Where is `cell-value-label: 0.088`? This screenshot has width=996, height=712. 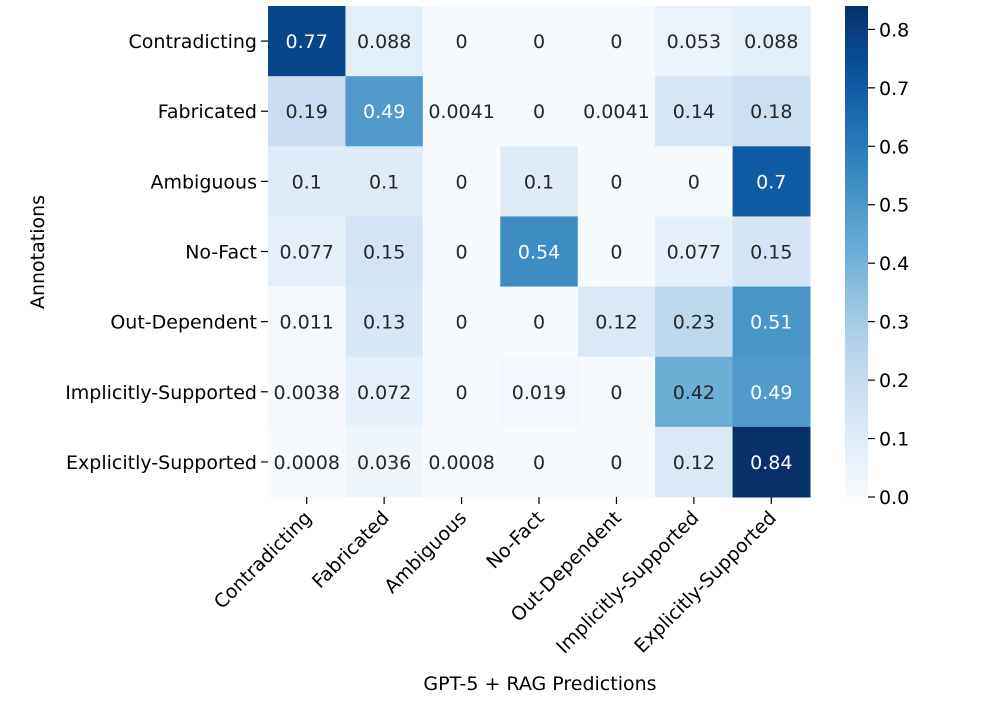 cell-value-label: 0.088 is located at coordinates (771, 42).